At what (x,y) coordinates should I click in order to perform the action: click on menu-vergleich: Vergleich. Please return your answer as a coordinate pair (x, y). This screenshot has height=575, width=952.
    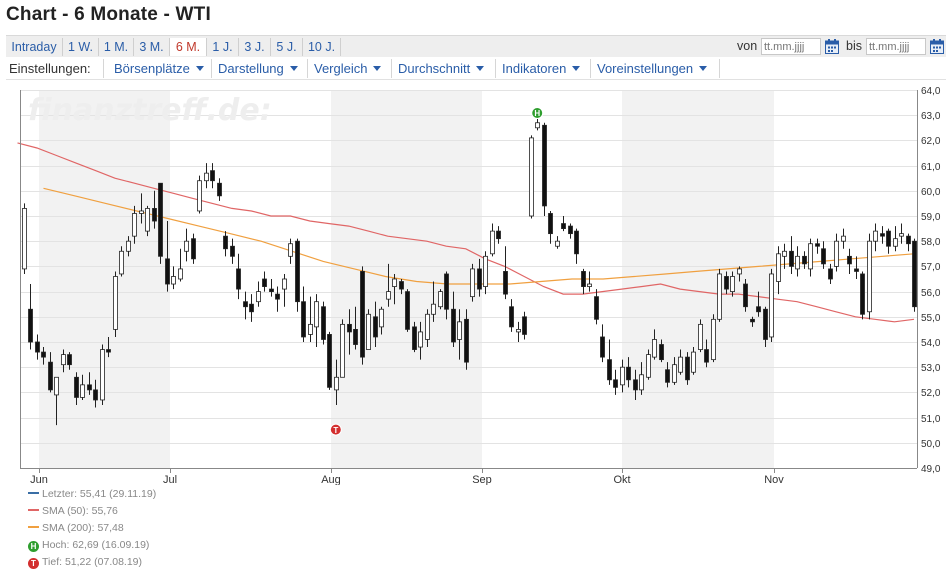
    Looking at the image, I should click on (348, 68).